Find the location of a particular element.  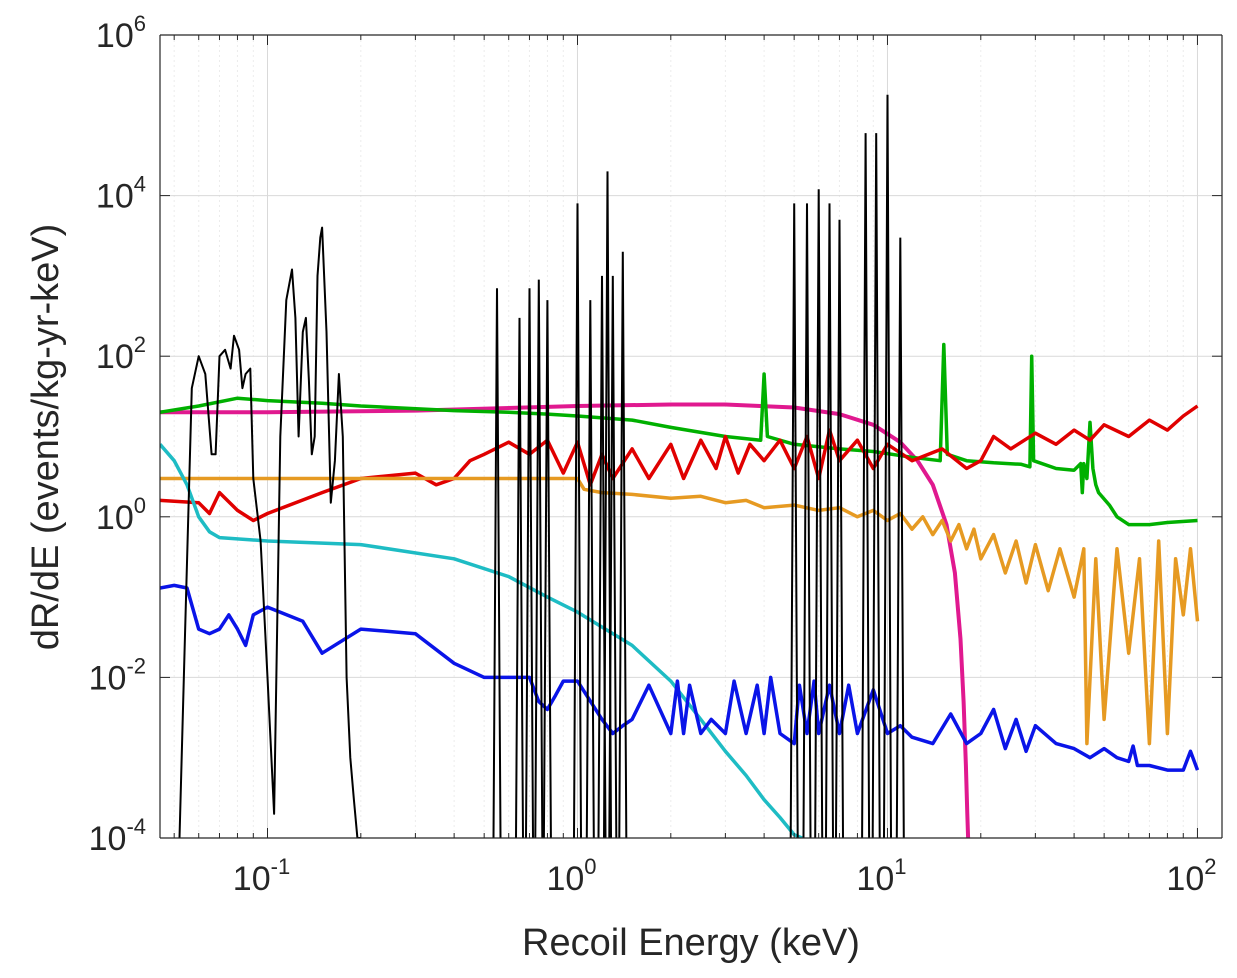

x-tick-label: 10² is located at coordinates (1191, 876).